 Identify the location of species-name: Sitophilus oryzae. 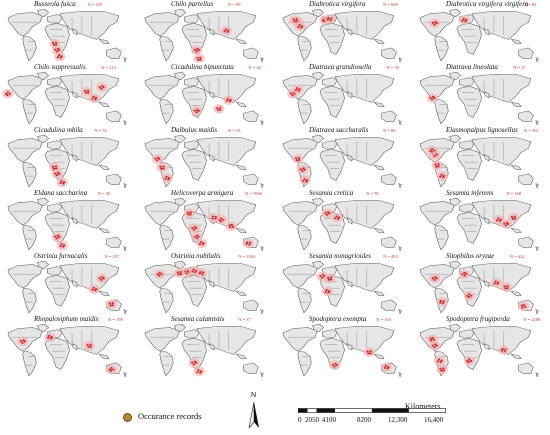
(470, 256).